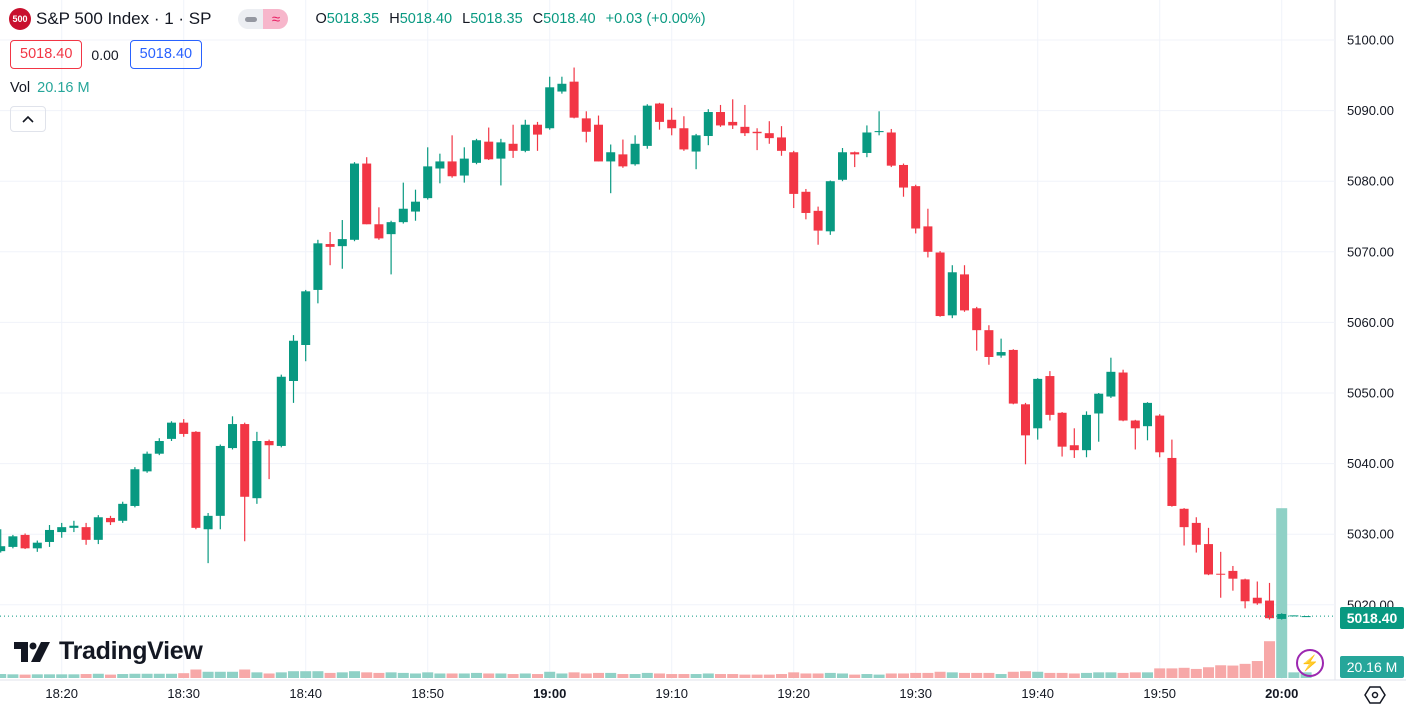  Describe the element at coordinates (166, 54) in the screenshot. I see `buy-button: 5018.40` at that location.